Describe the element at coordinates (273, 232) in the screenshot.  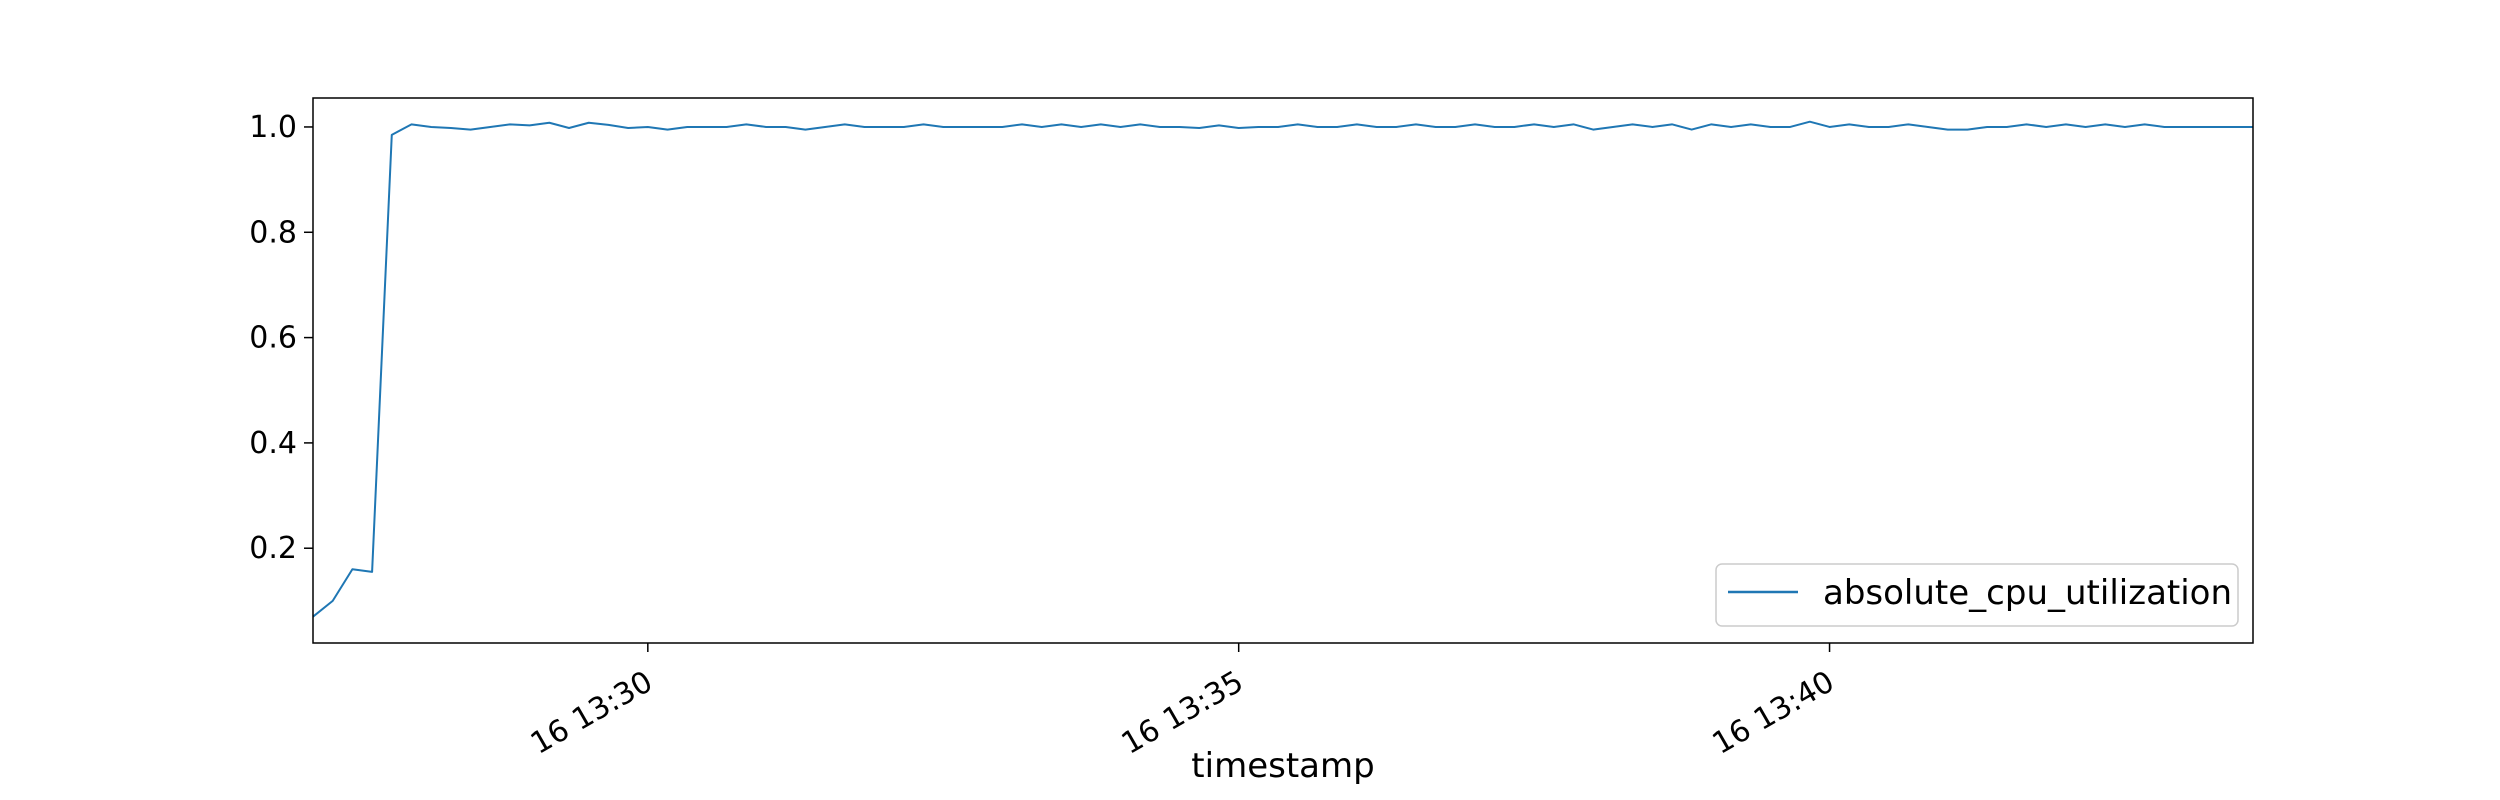
I see `y-tick-label: 0.8` at that location.